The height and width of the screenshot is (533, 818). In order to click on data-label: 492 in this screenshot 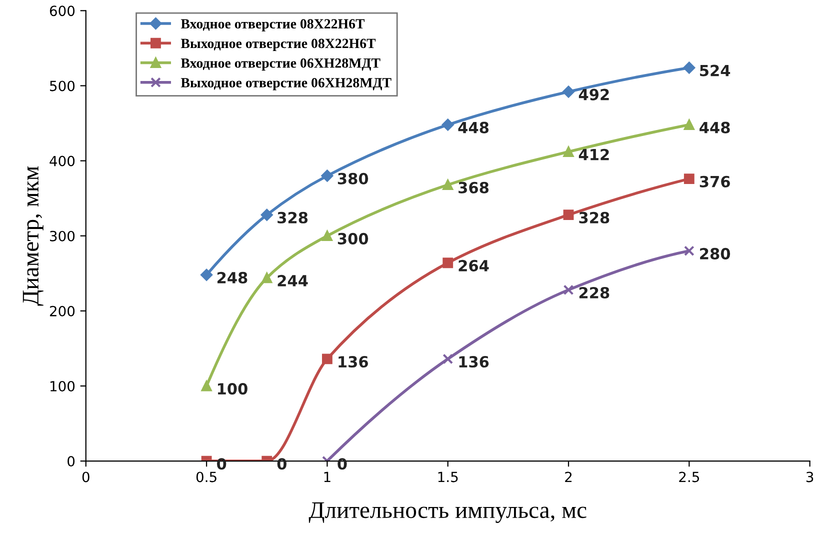, I will do `click(593, 94)`.